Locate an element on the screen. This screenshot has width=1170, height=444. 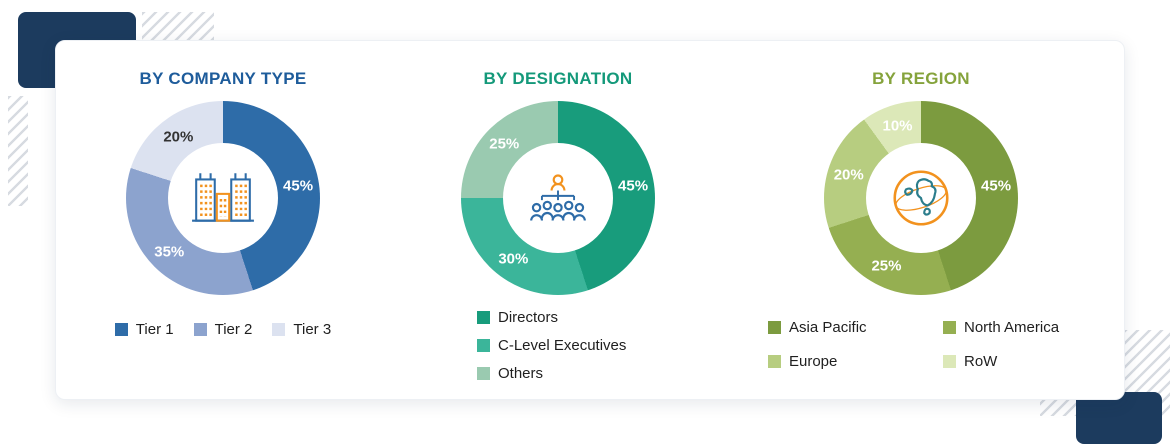
segment-percent-label: 10% is located at coordinates (897, 126).